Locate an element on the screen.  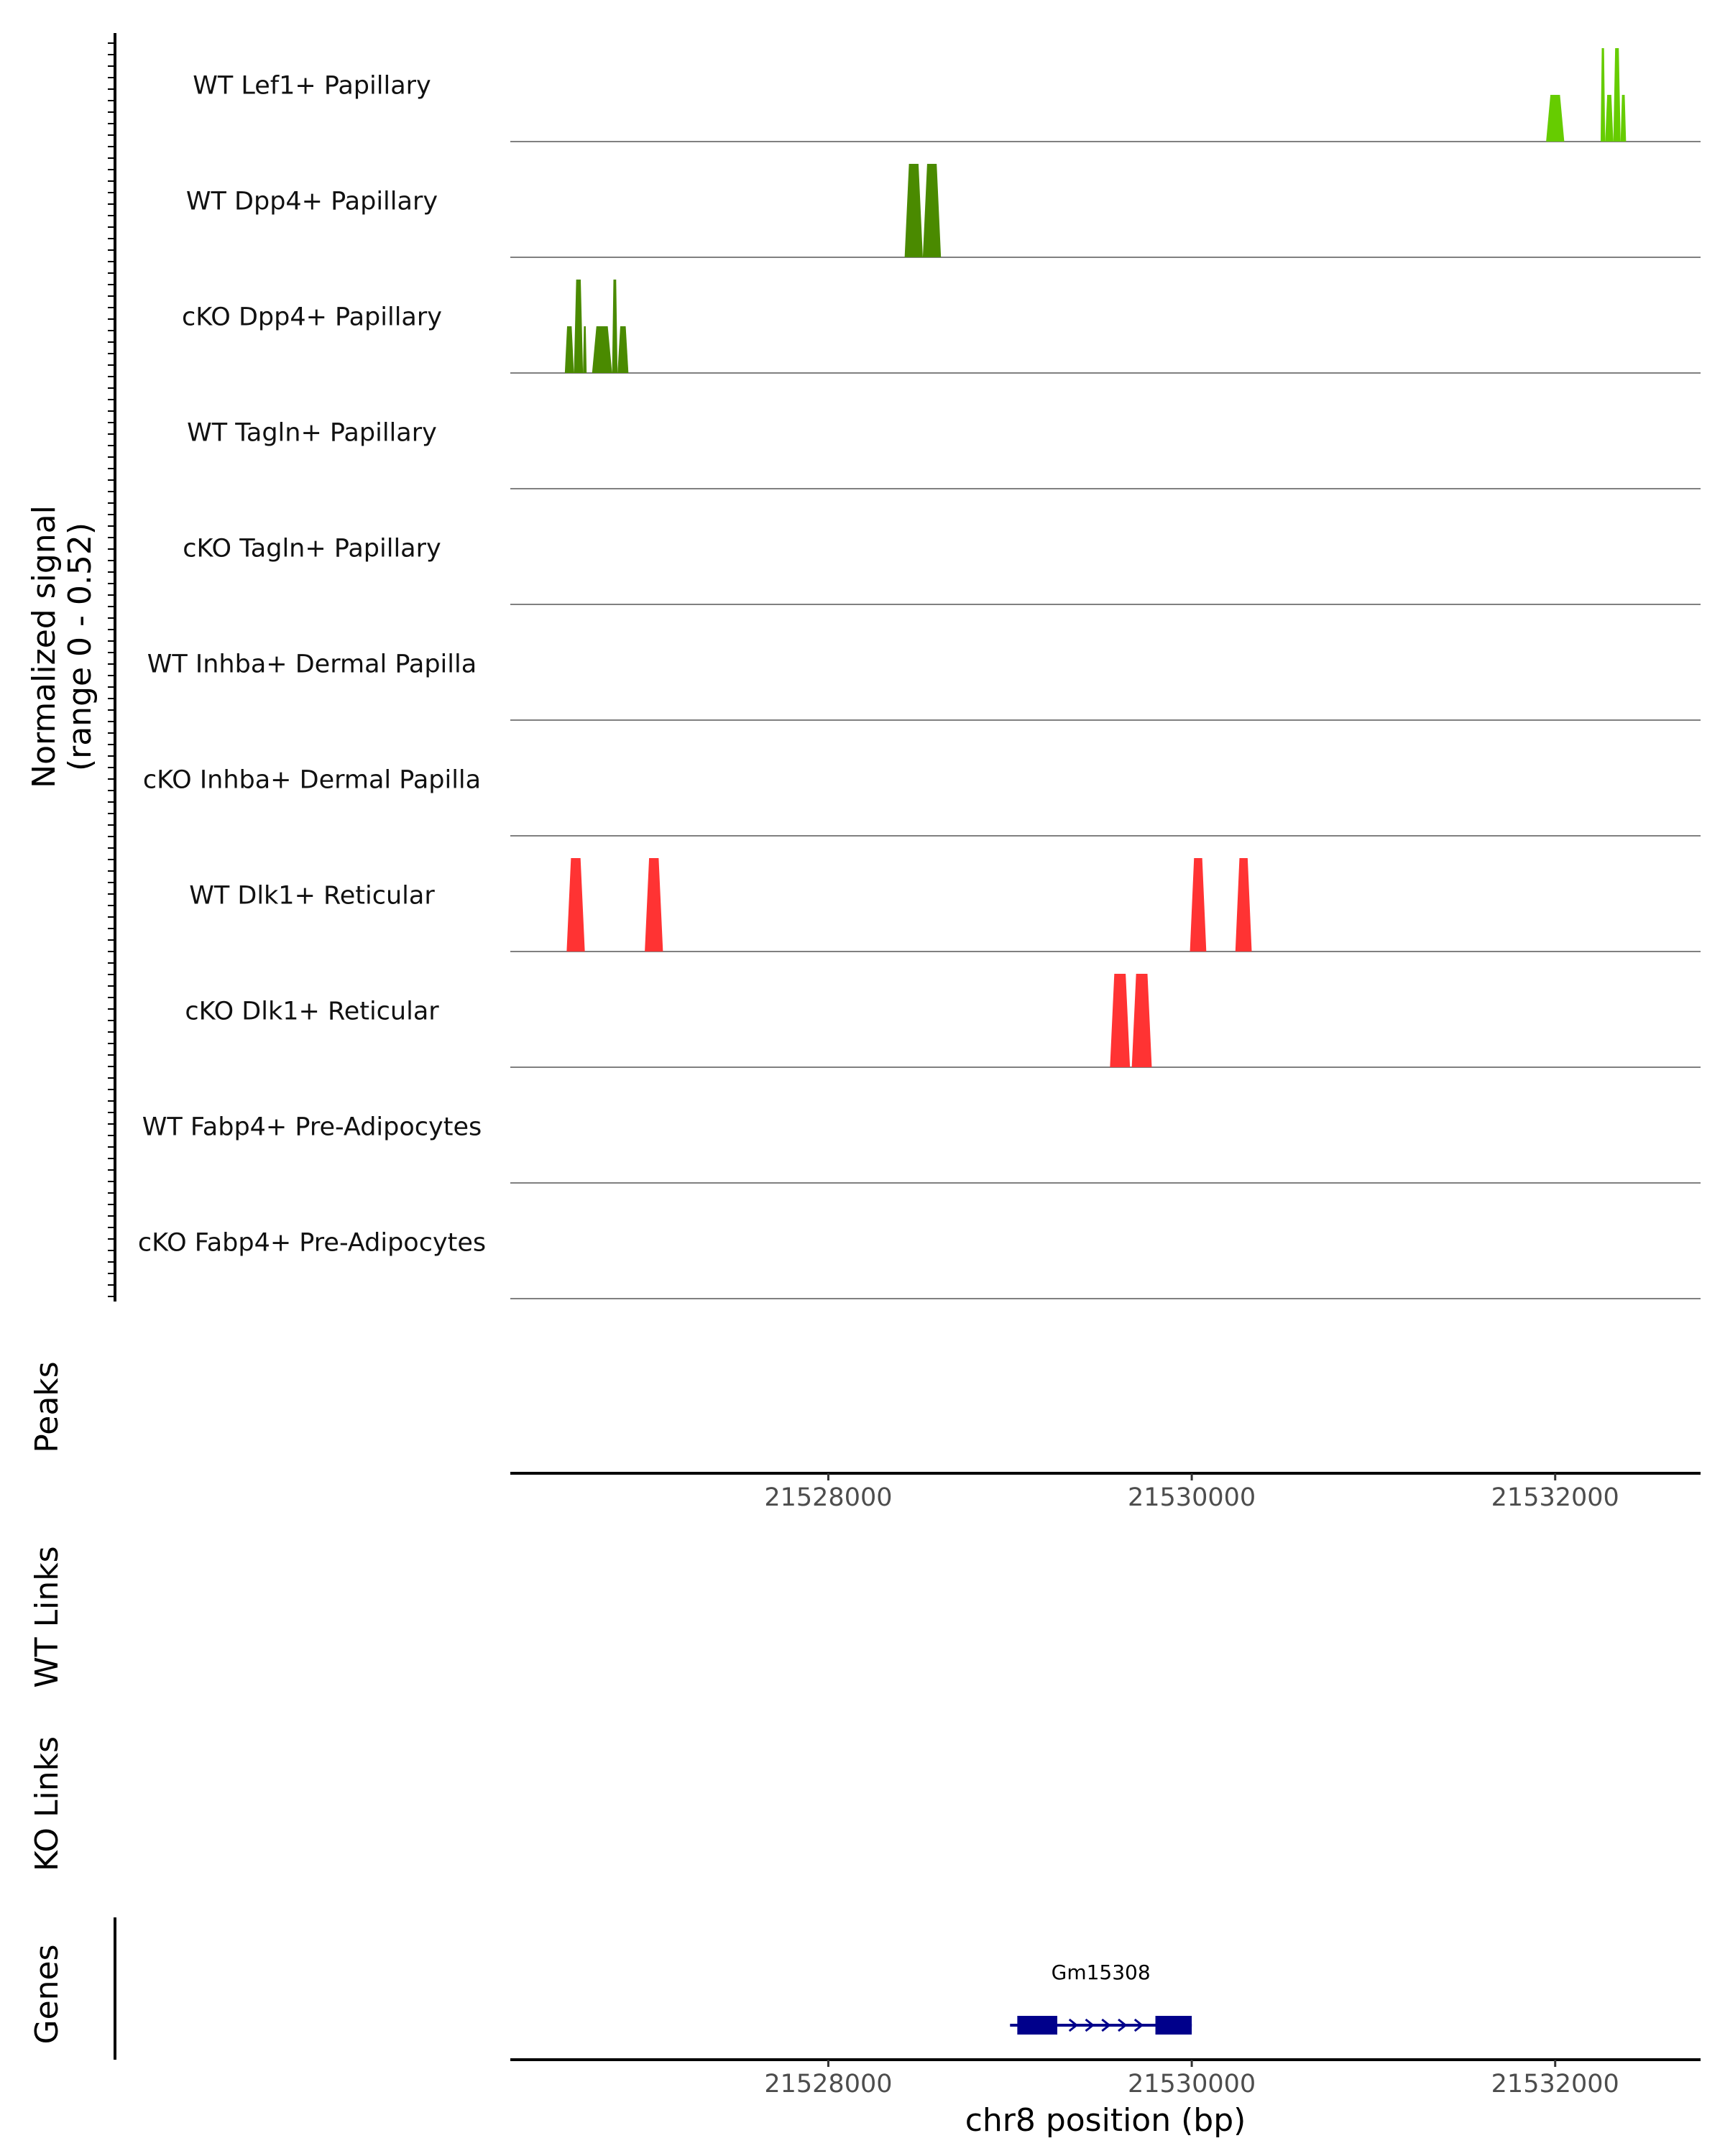
x-axis-title: chr8 position (bp) is located at coordinates (1105, 2120).